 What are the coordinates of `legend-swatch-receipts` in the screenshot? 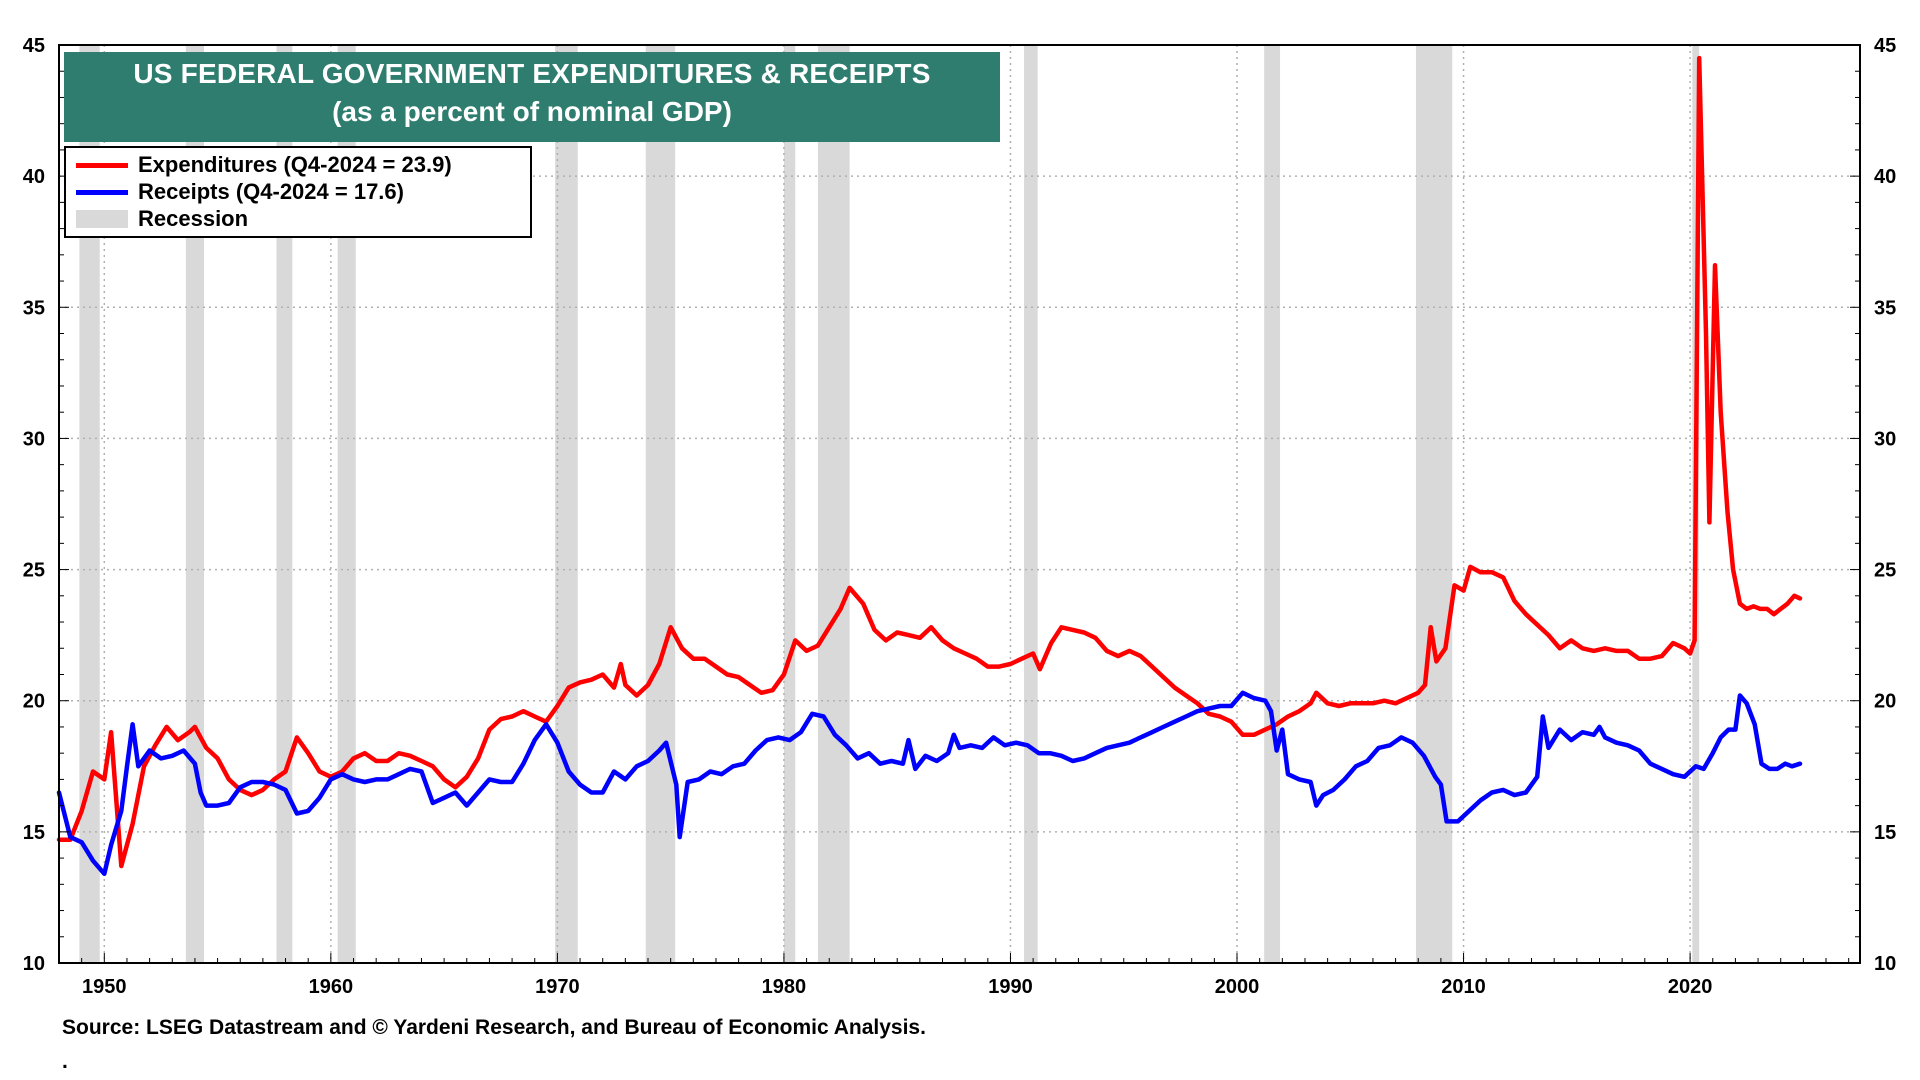 It's located at (102, 192).